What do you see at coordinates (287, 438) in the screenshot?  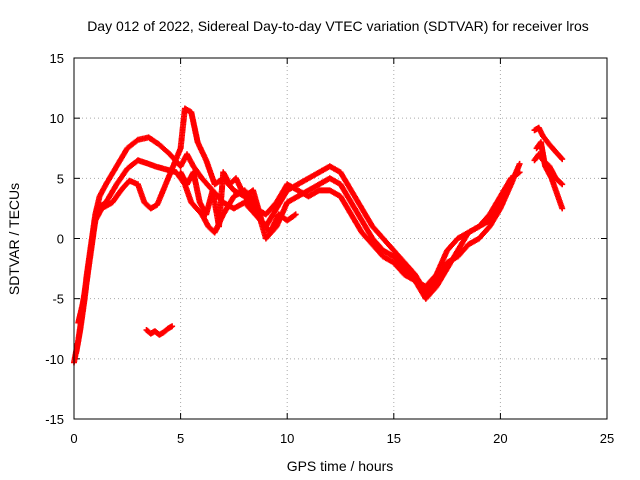 I see `x-tick-label: 10` at bounding box center [287, 438].